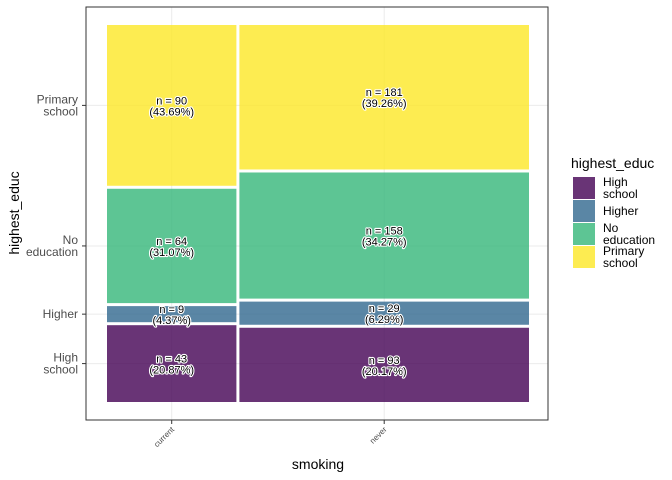 Image resolution: width=672 pixels, height=480 pixels. I want to click on y-tick-label-high-school: High school, so click(60, 364).